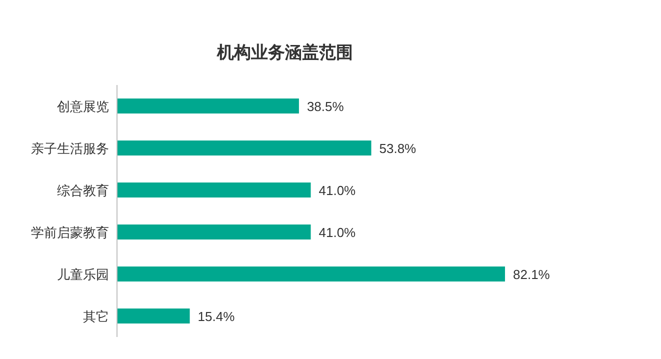 The width and height of the screenshot is (661, 359). What do you see at coordinates (325, 106) in the screenshot?
I see `data-label: 38.5%` at bounding box center [325, 106].